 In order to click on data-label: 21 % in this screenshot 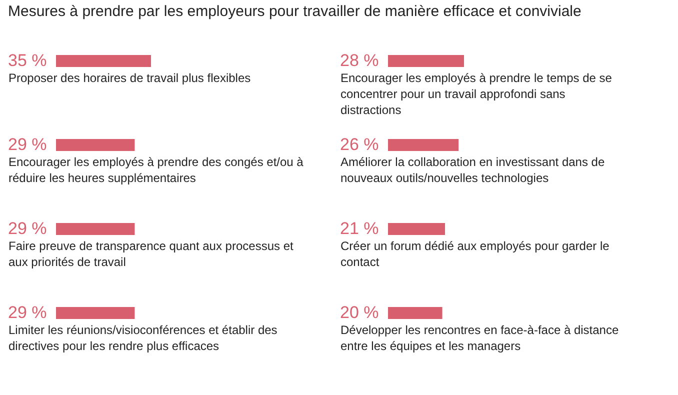, I will do `click(359, 228)`.